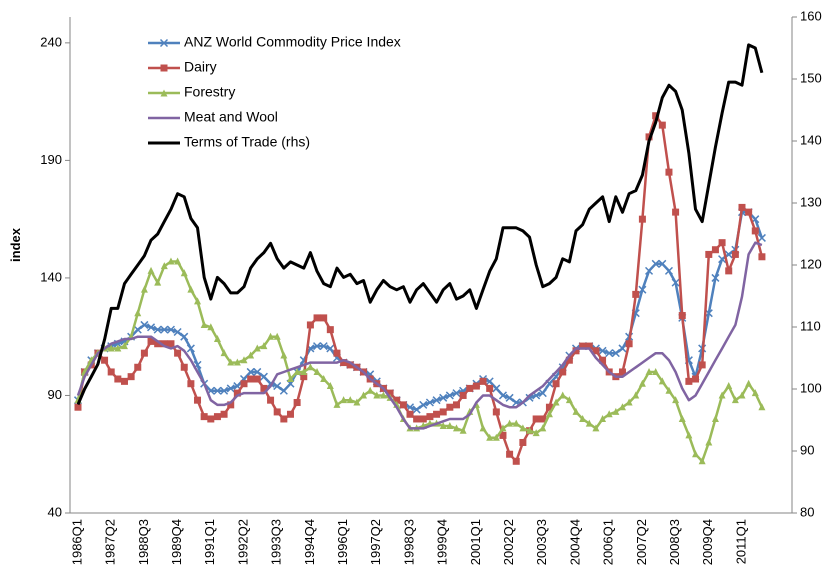 This screenshot has width=835, height=581. Describe the element at coordinates (309, 542) in the screenshot. I see `x-tick-label: 1994Q4` at that location.